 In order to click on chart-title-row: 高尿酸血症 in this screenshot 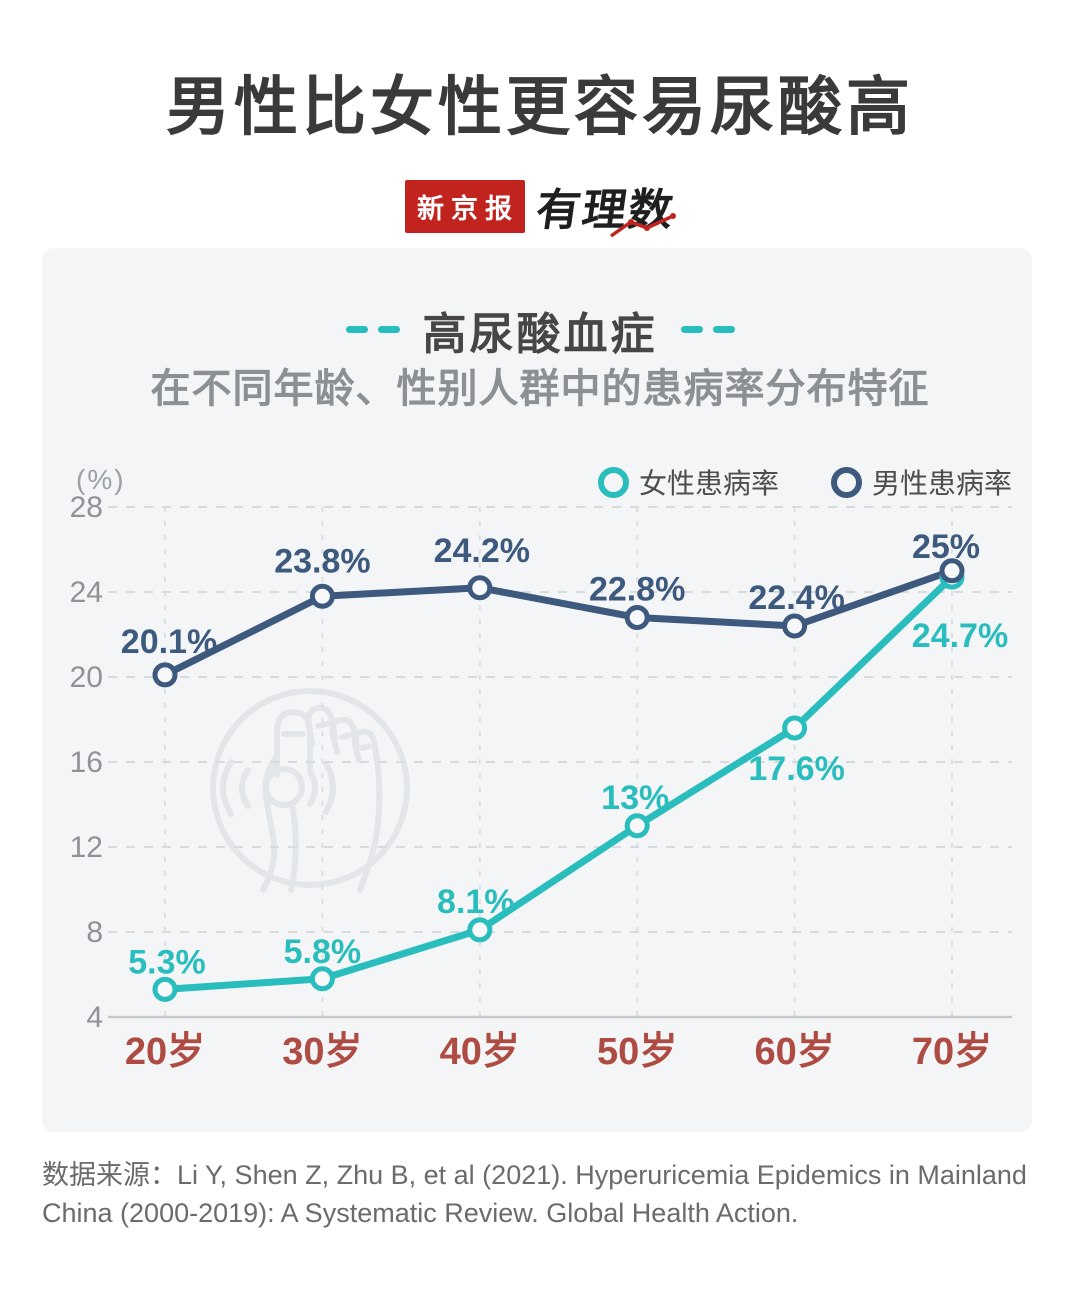, I will do `click(540, 330)`.